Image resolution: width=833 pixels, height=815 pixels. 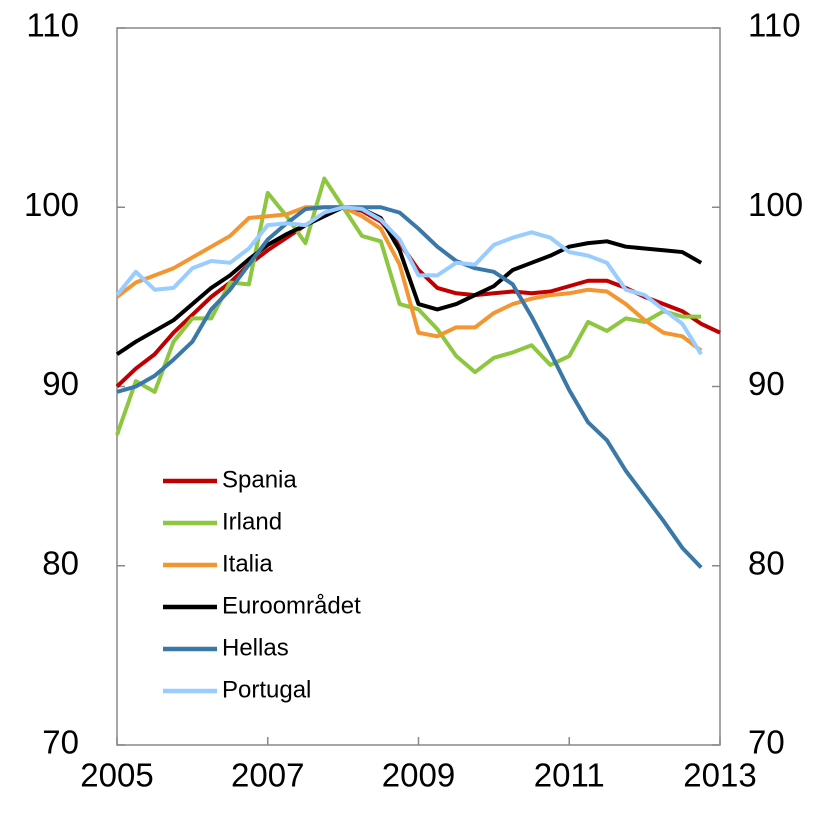 What do you see at coordinates (60, 562) in the screenshot?
I see `y-tick-label: 80` at bounding box center [60, 562].